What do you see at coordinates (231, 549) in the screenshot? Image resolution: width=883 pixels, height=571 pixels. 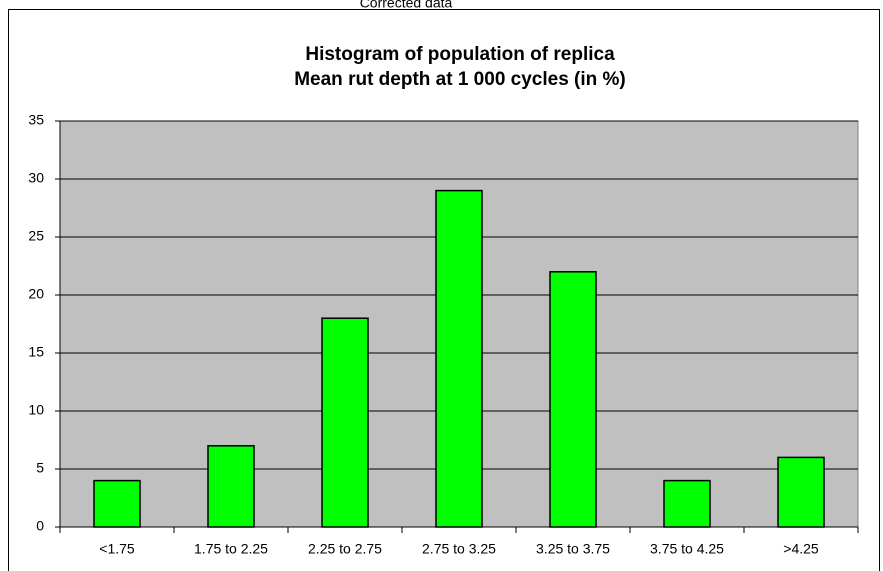 I see `x-tick-label: 1.75 to 2.25` at bounding box center [231, 549].